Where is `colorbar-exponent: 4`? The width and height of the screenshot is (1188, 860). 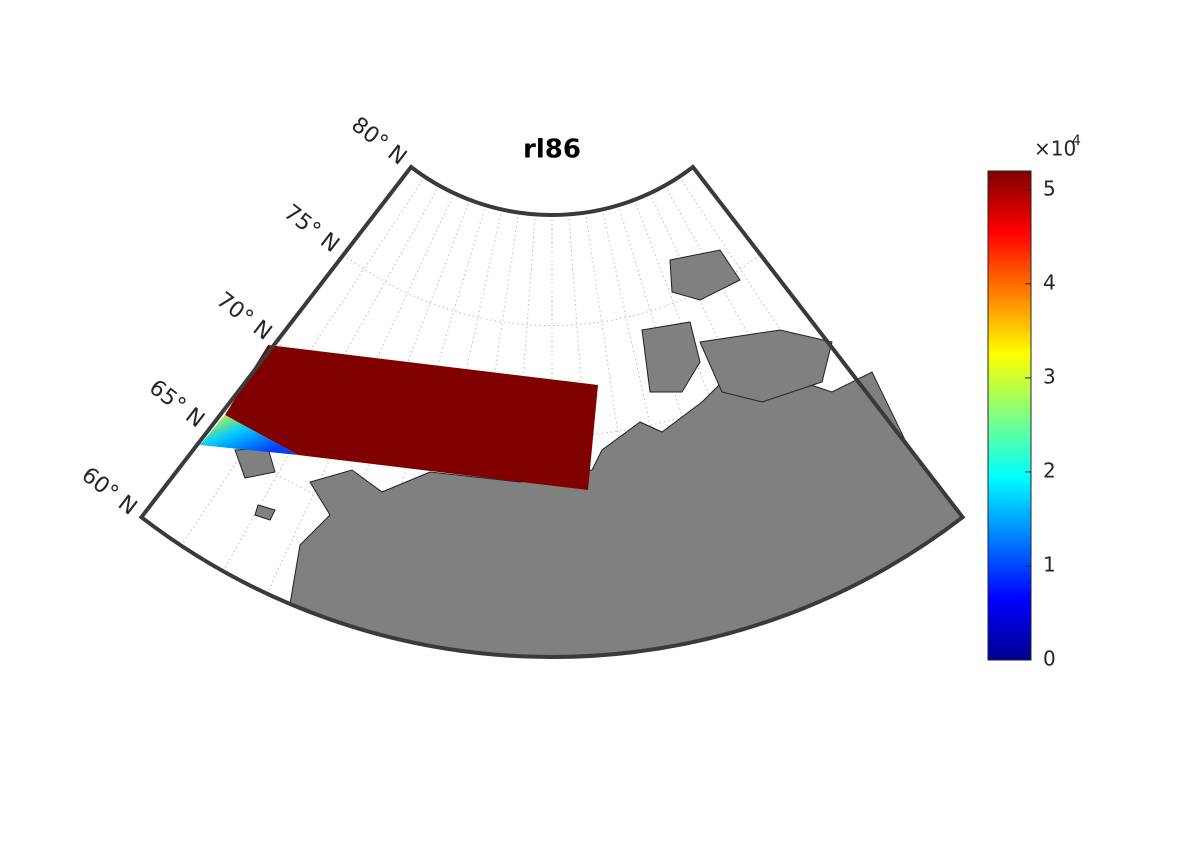 colorbar-exponent: 4 is located at coordinates (1076, 141).